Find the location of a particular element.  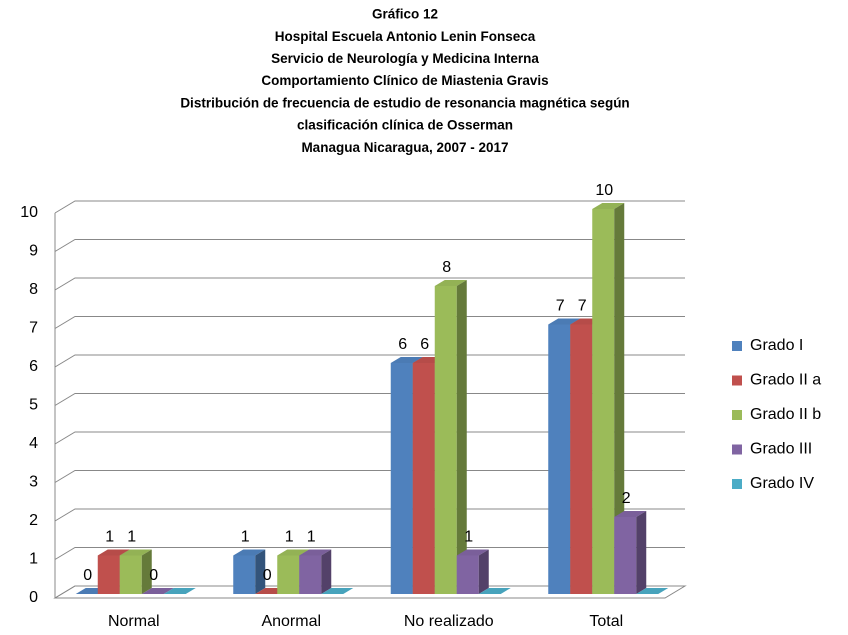

data-label: 10 is located at coordinates (604, 190).